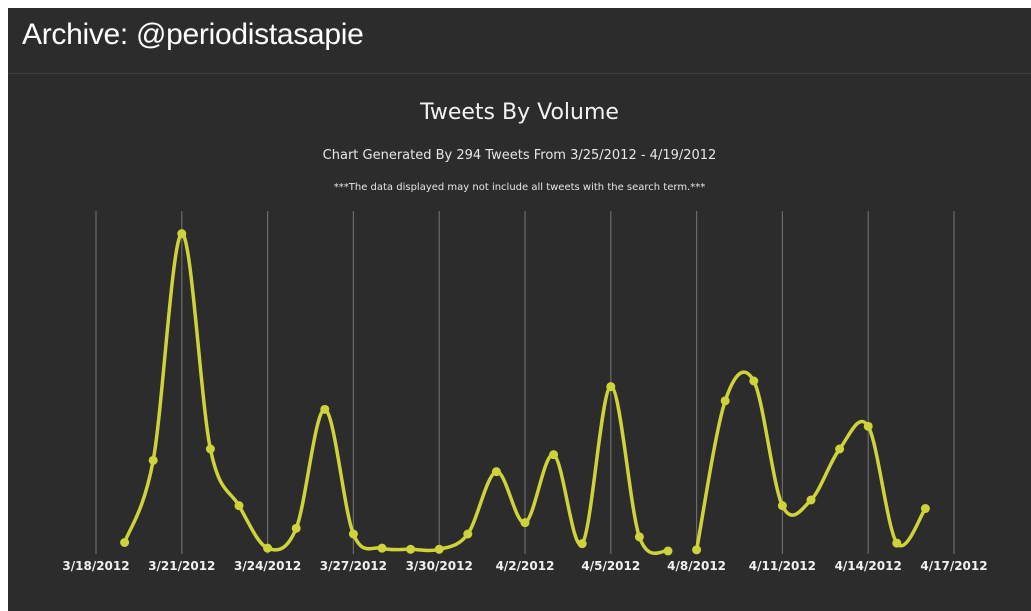 The image size is (1031, 611). Describe the element at coordinates (353, 566) in the screenshot. I see `x-tick-label: 3/27/2012` at that location.